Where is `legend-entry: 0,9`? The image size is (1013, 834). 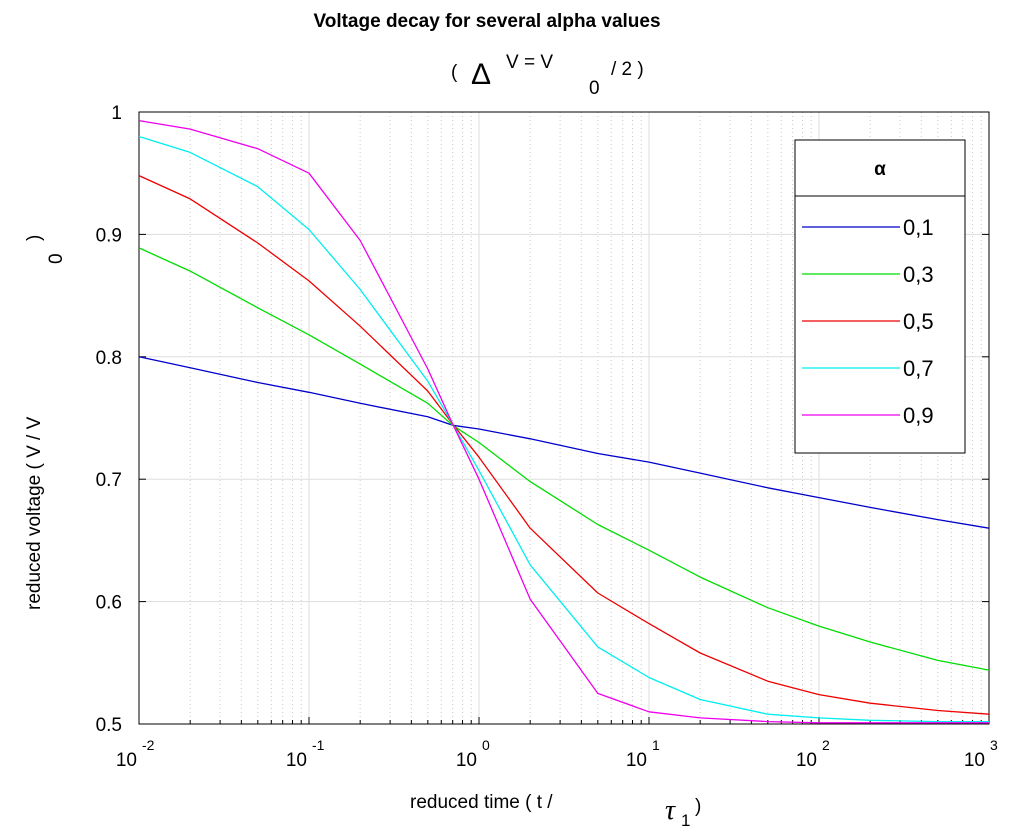
legend-entry: 0,9 is located at coordinates (868, 415).